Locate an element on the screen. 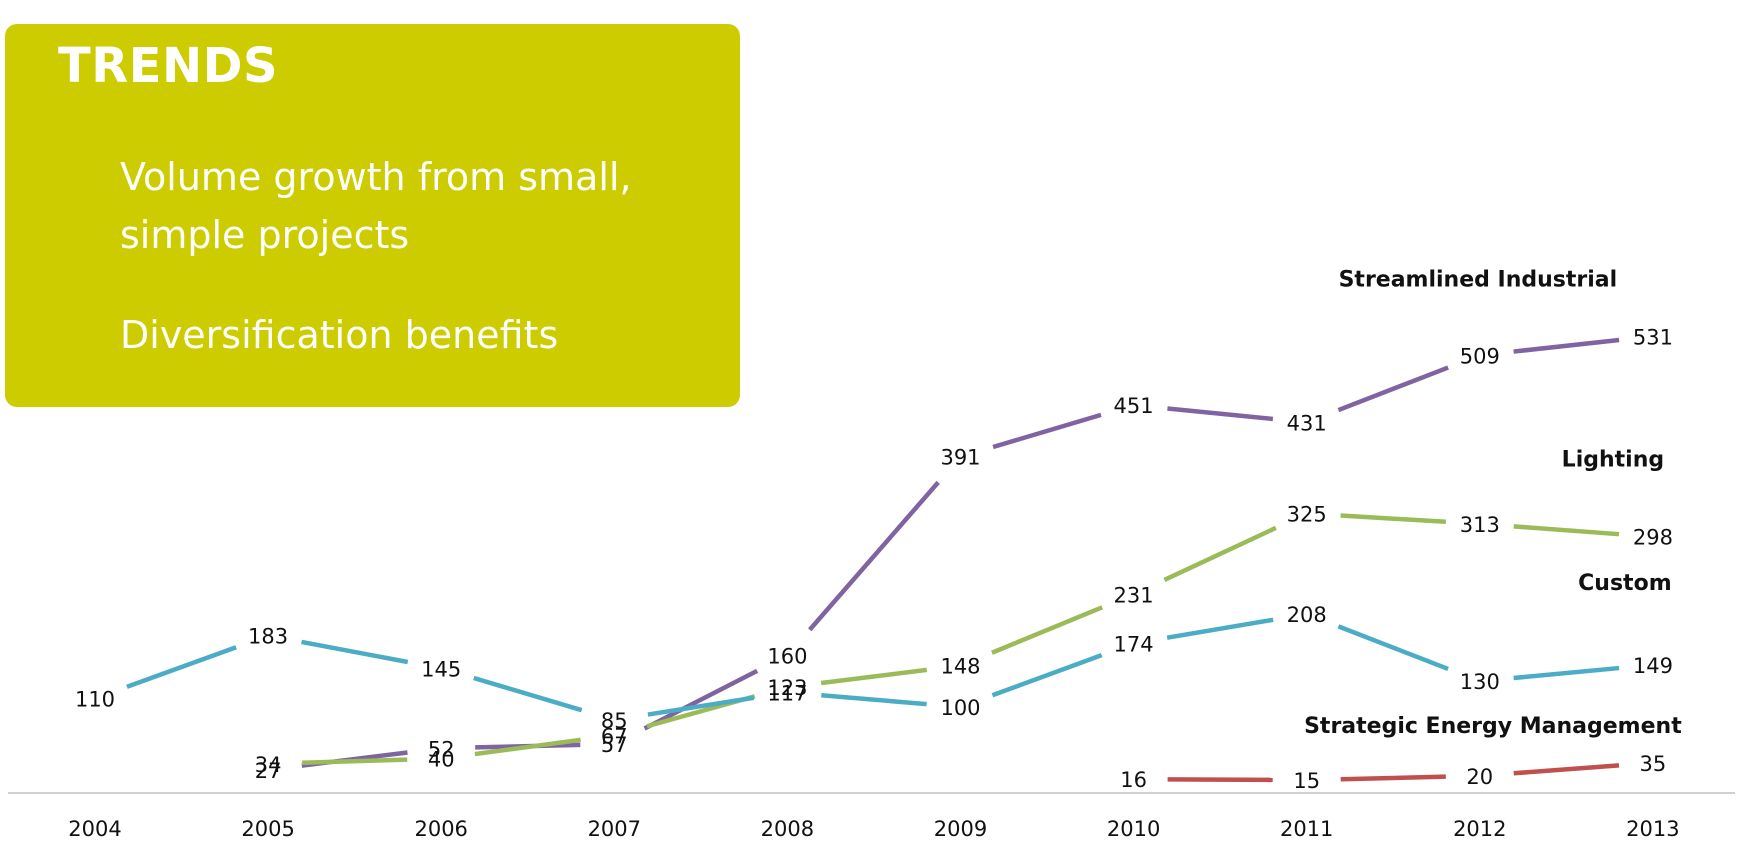 This screenshot has width=1743, height=841. x-tick-label-2004: 2004 is located at coordinates (94, 829).